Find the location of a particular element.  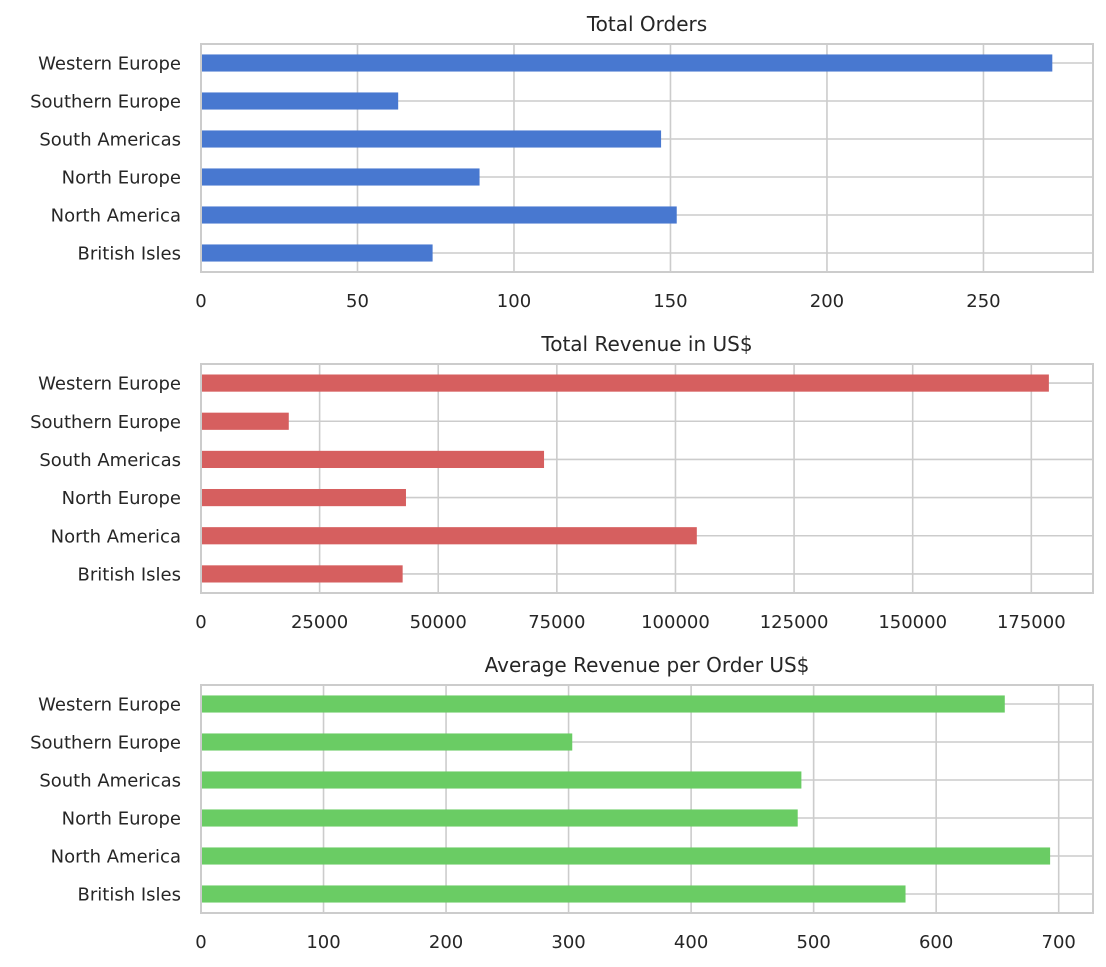

x-tick-label: 250 is located at coordinates (983, 301).